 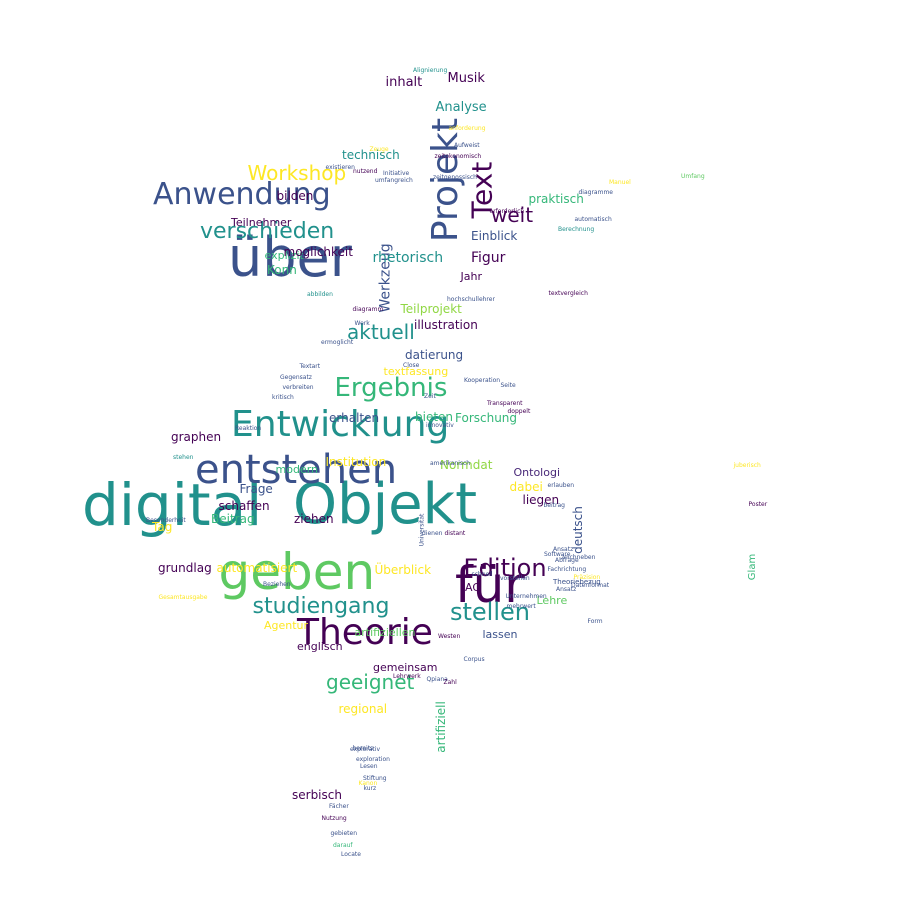 I want to click on cloud-word: dienen, so click(x=432, y=533).